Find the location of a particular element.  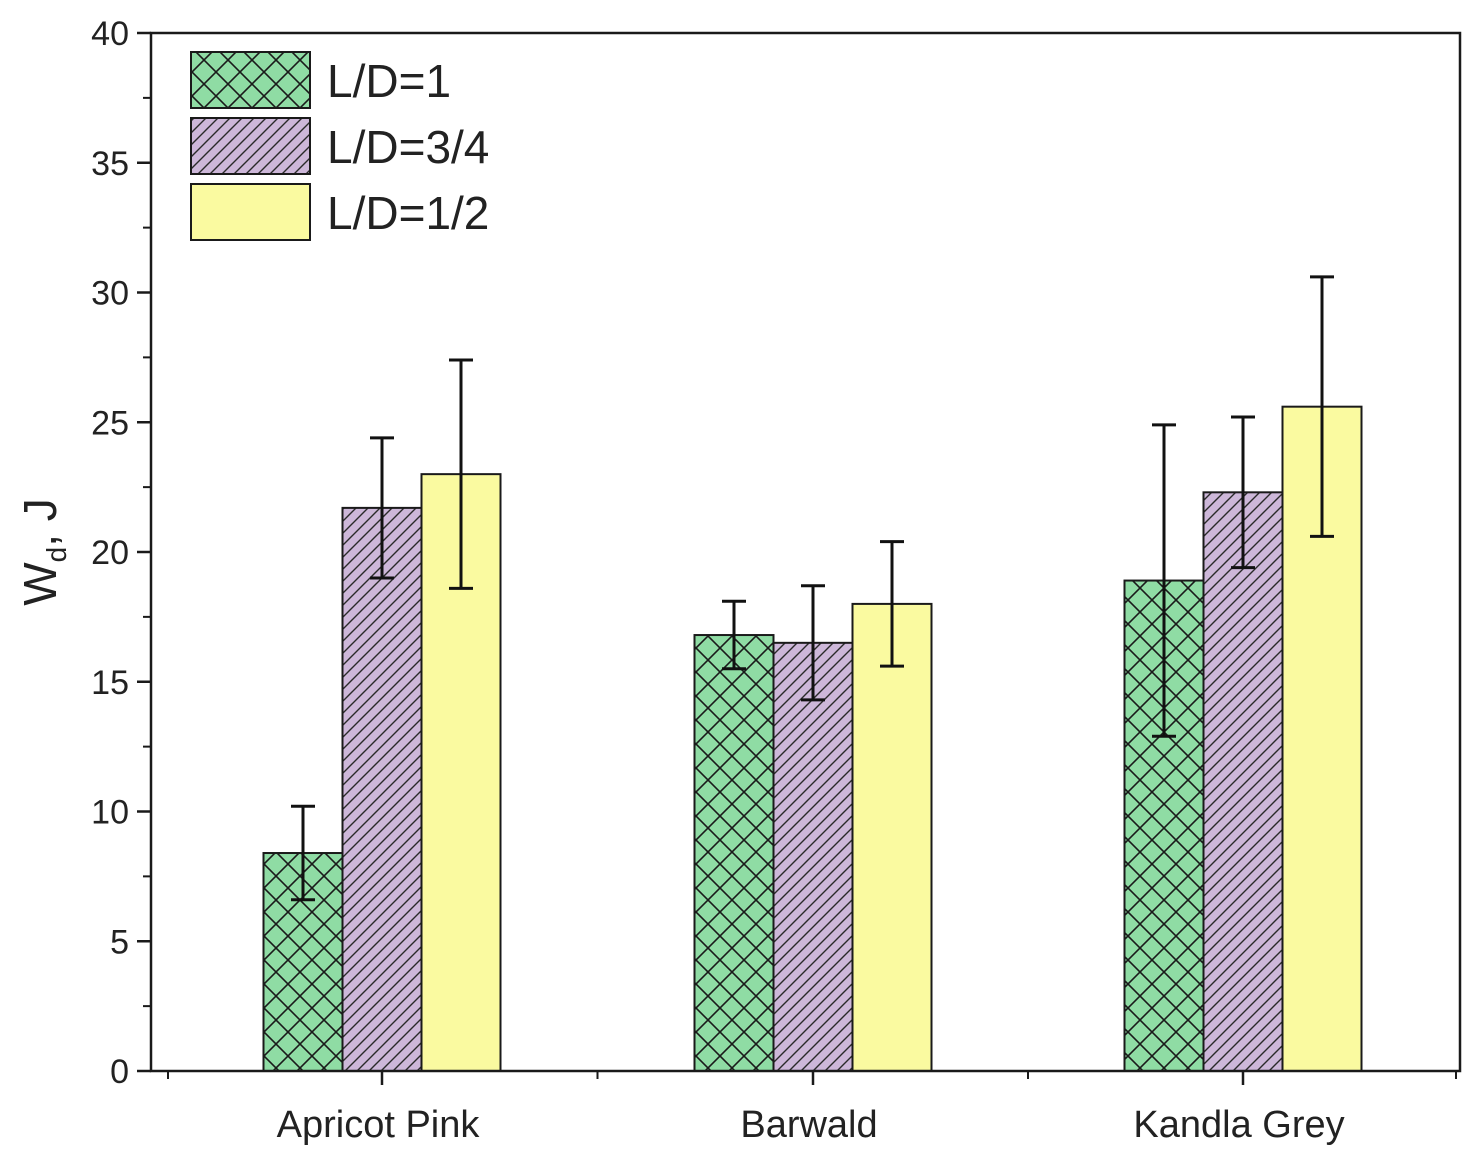

y-axis-title-unit: , J is located at coordinates (40, 522).